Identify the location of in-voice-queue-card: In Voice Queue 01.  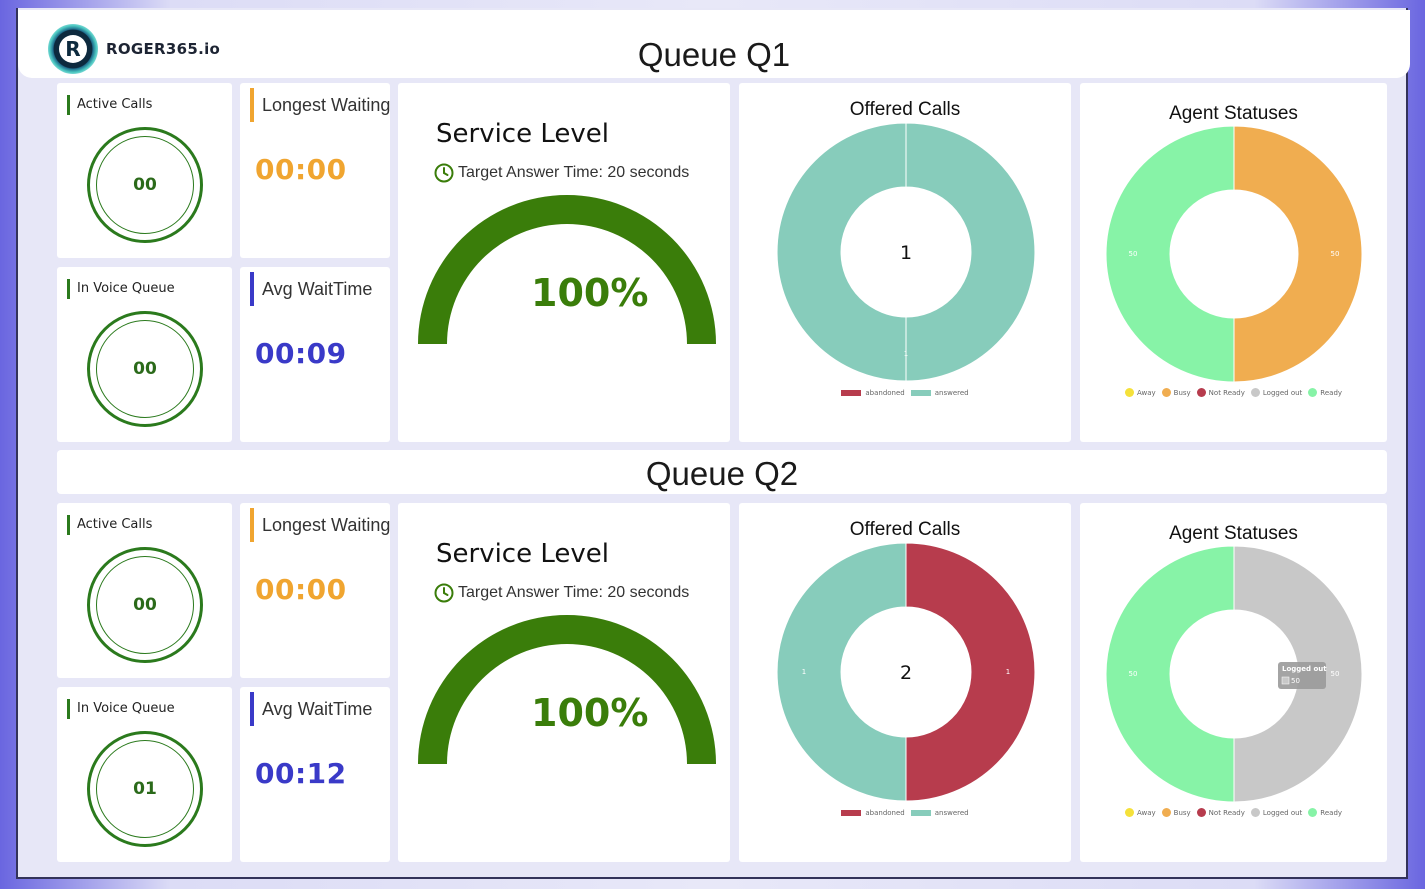
(144, 774).